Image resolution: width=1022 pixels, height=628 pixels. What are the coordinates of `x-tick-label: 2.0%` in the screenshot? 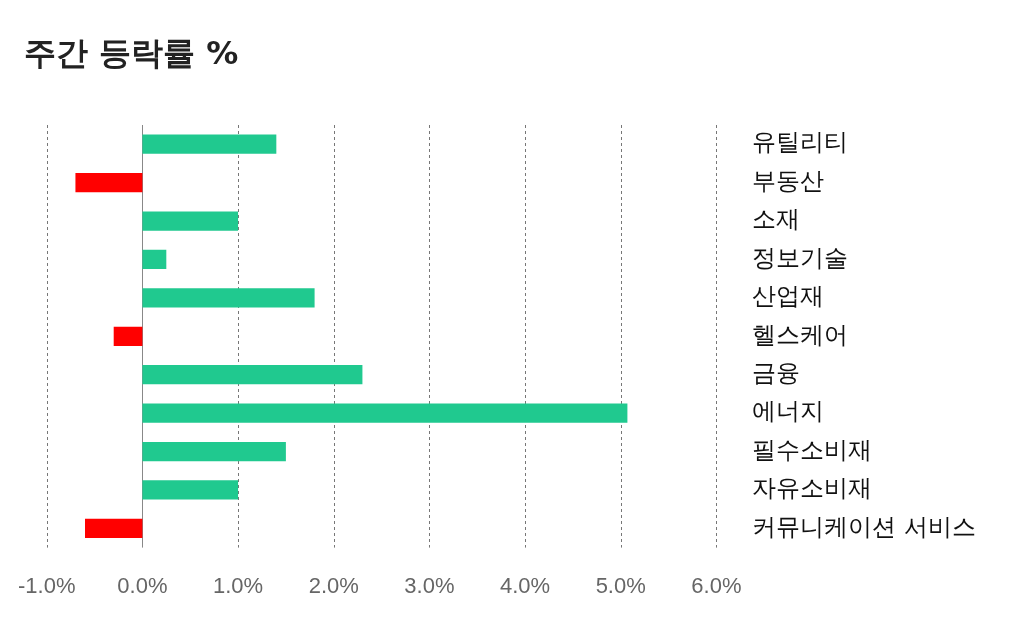 It's located at (333, 585).